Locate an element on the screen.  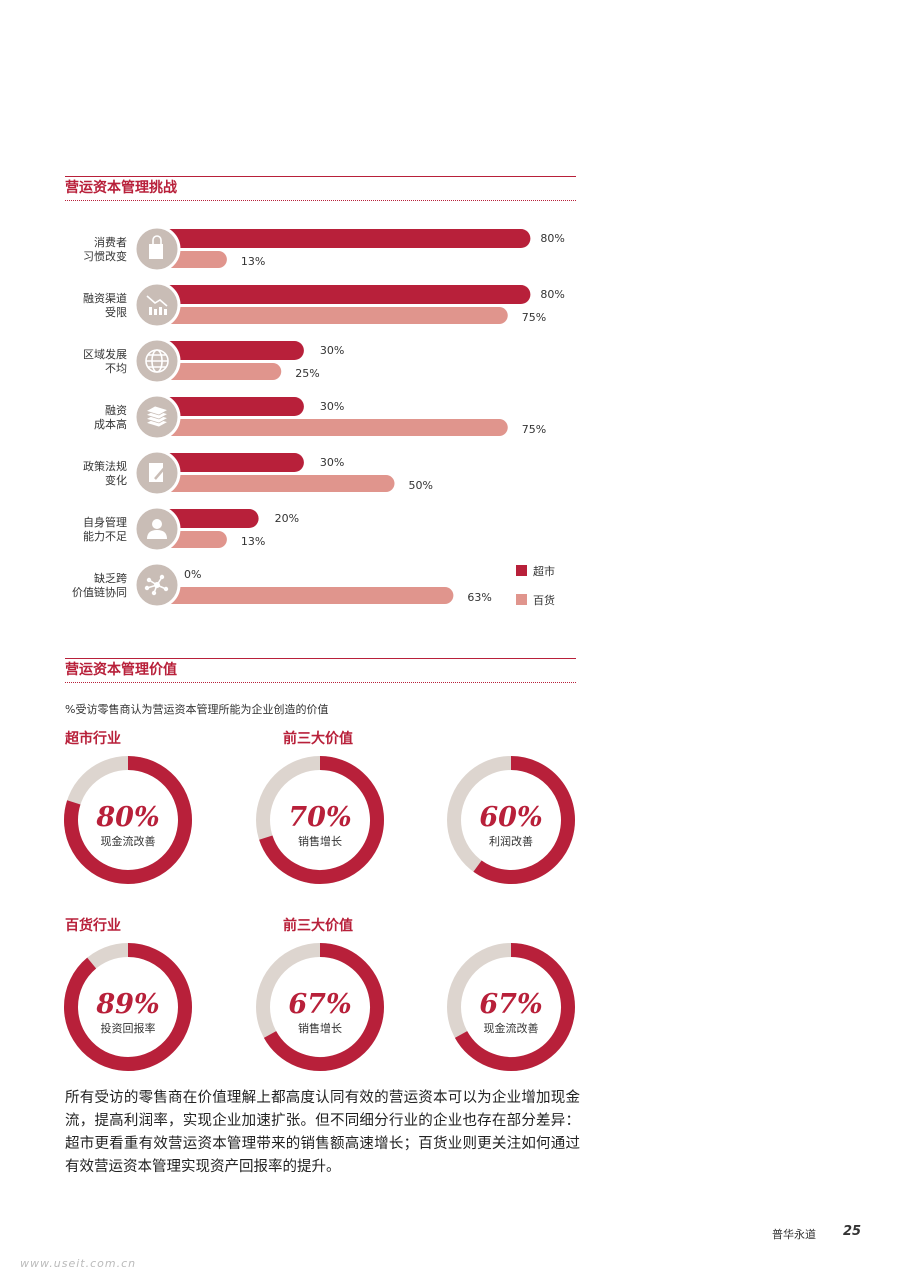
network-icon-glyph is located at coordinates (156, 585).